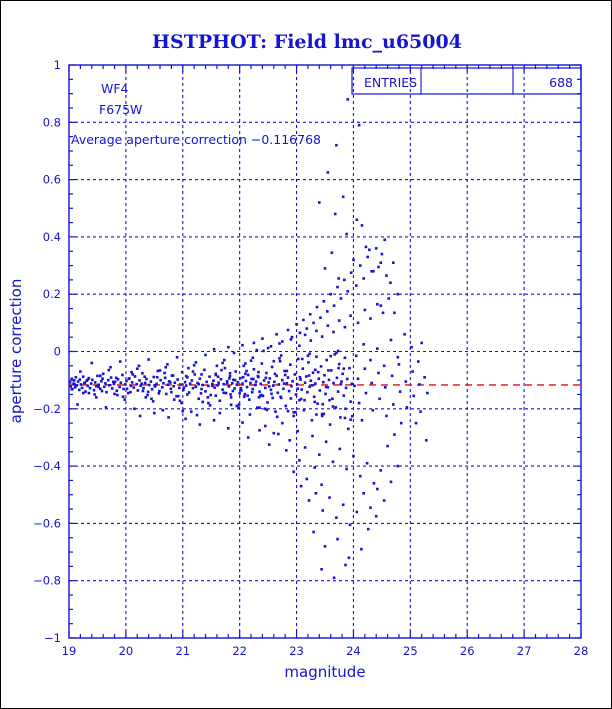  I want to click on x-tick-label: 23, so click(296, 651).